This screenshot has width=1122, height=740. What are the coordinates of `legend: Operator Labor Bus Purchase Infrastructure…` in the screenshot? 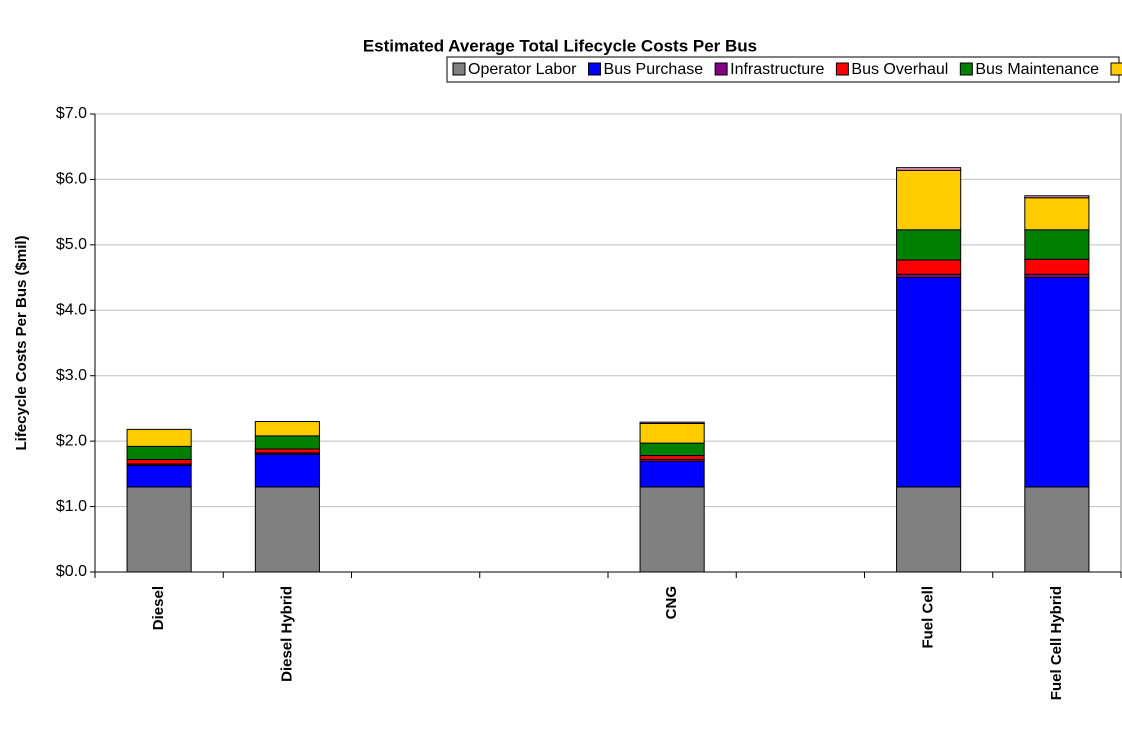 It's located at (784, 69).